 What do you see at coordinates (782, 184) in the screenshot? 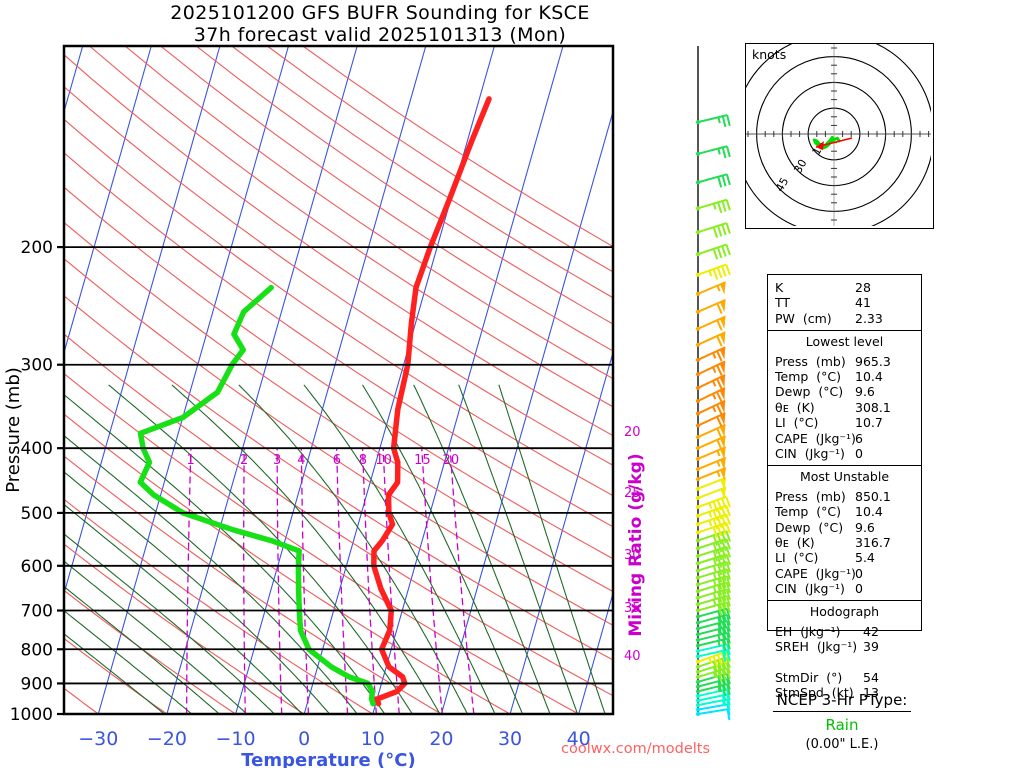
I see `hodograph-ring-label: 45` at bounding box center [782, 184].